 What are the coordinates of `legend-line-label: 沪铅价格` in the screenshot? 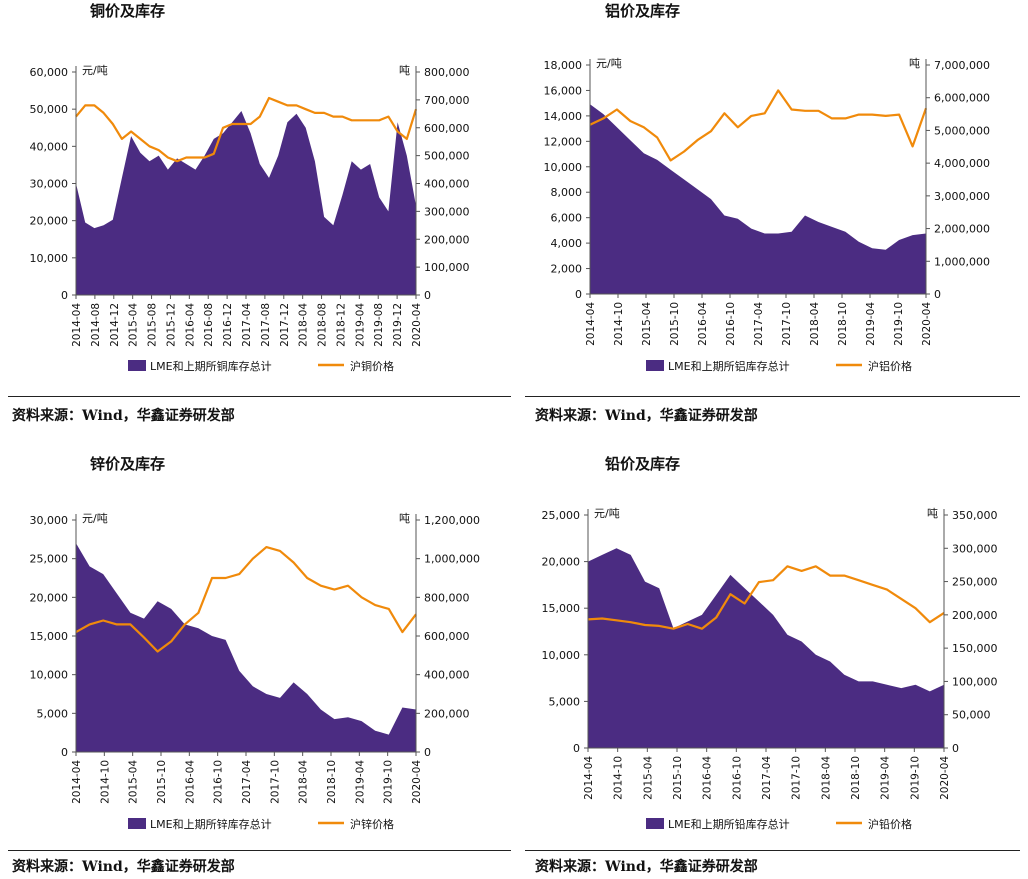 It's located at (890, 824).